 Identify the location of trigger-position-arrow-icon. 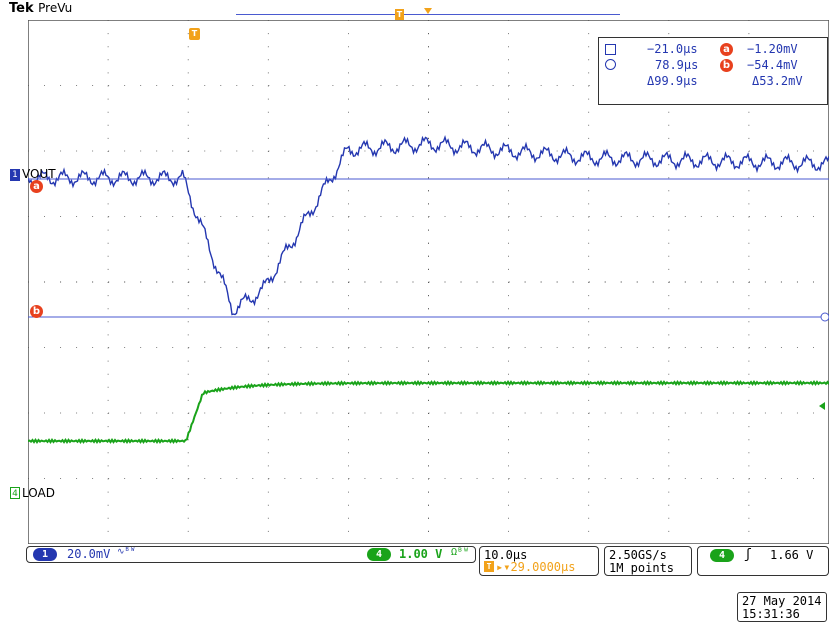
(428, 11).